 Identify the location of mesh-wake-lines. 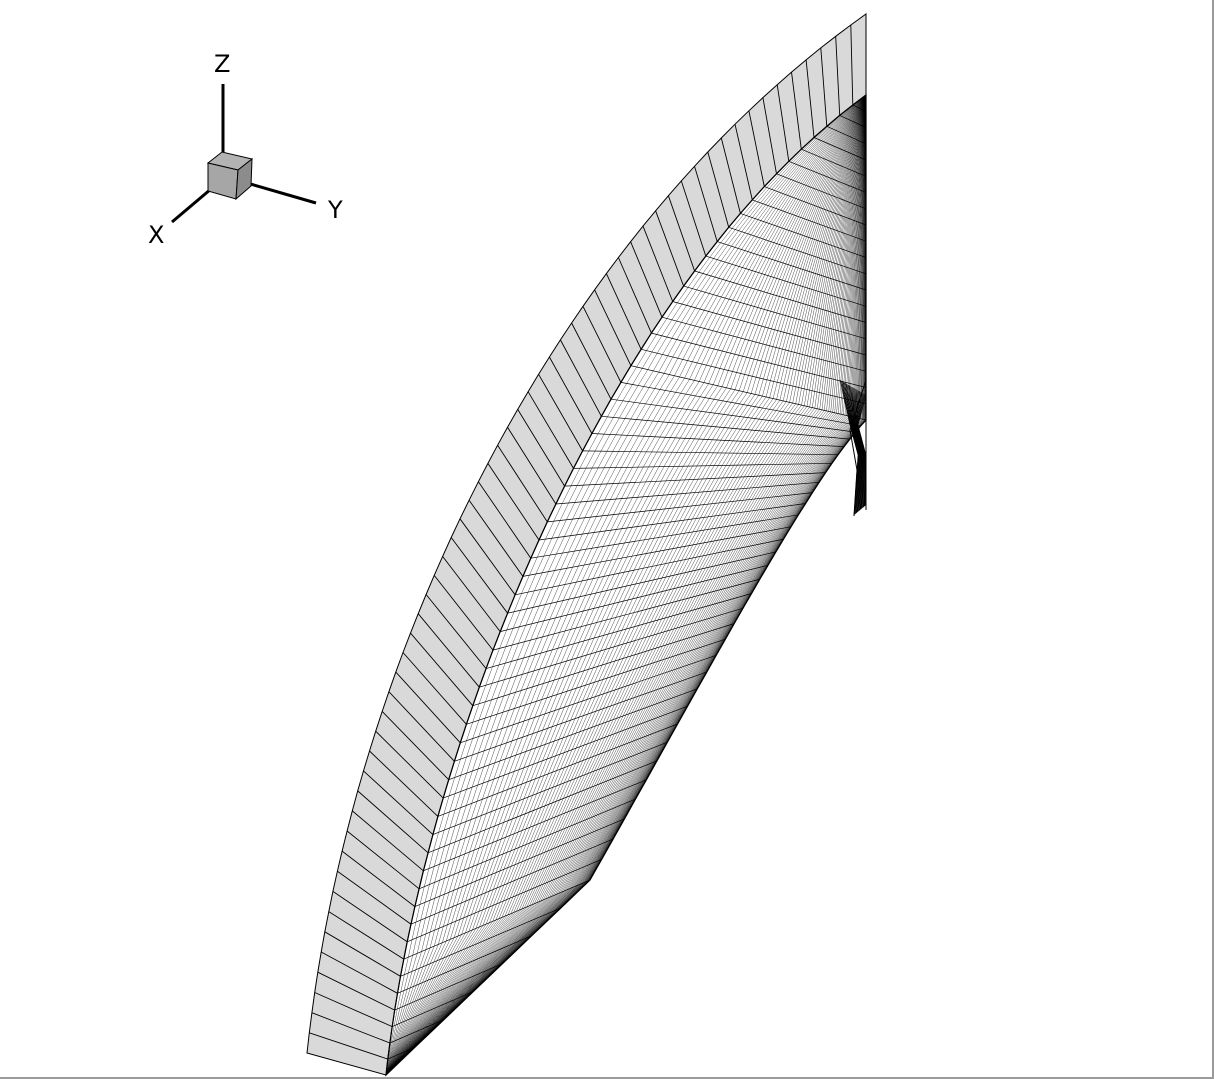
(853, 447).